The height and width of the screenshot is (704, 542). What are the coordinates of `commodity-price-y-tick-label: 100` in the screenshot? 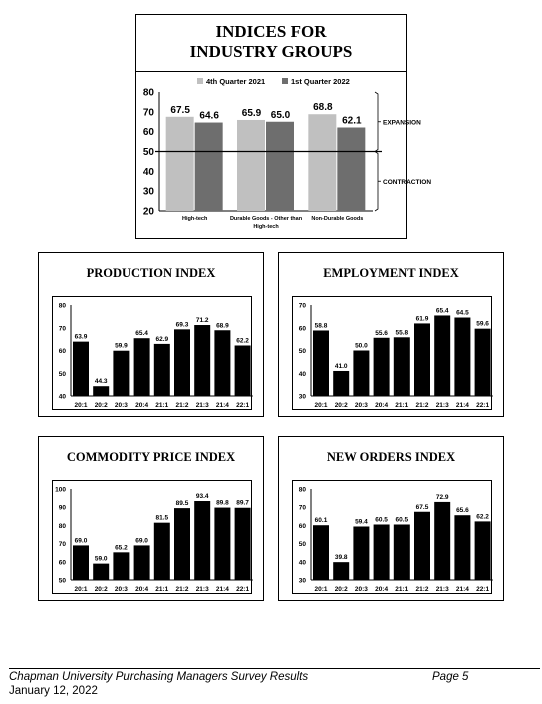 It's located at (60, 490).